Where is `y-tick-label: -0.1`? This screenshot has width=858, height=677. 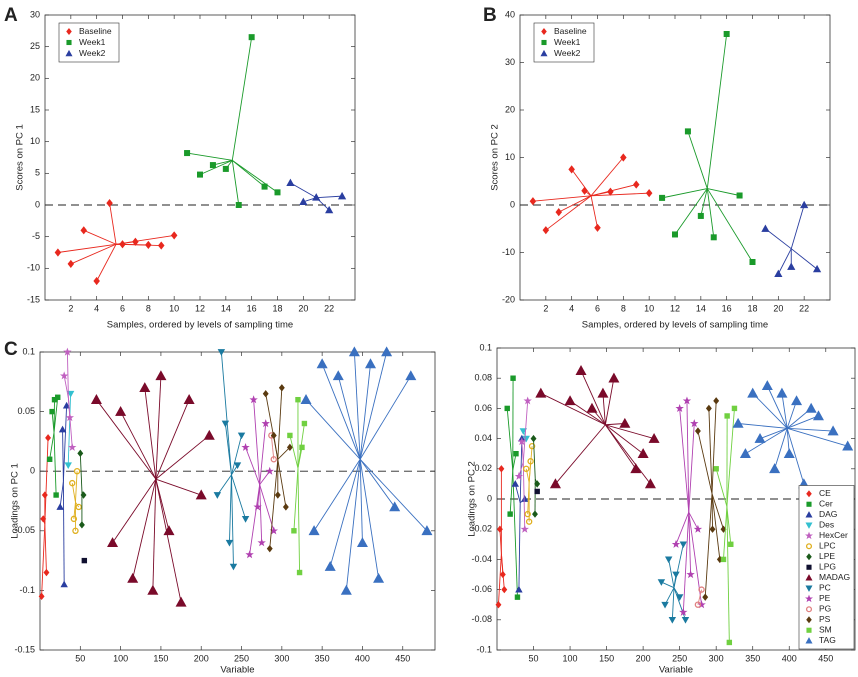 y-tick-label: -0.1 is located at coordinates (484, 649).